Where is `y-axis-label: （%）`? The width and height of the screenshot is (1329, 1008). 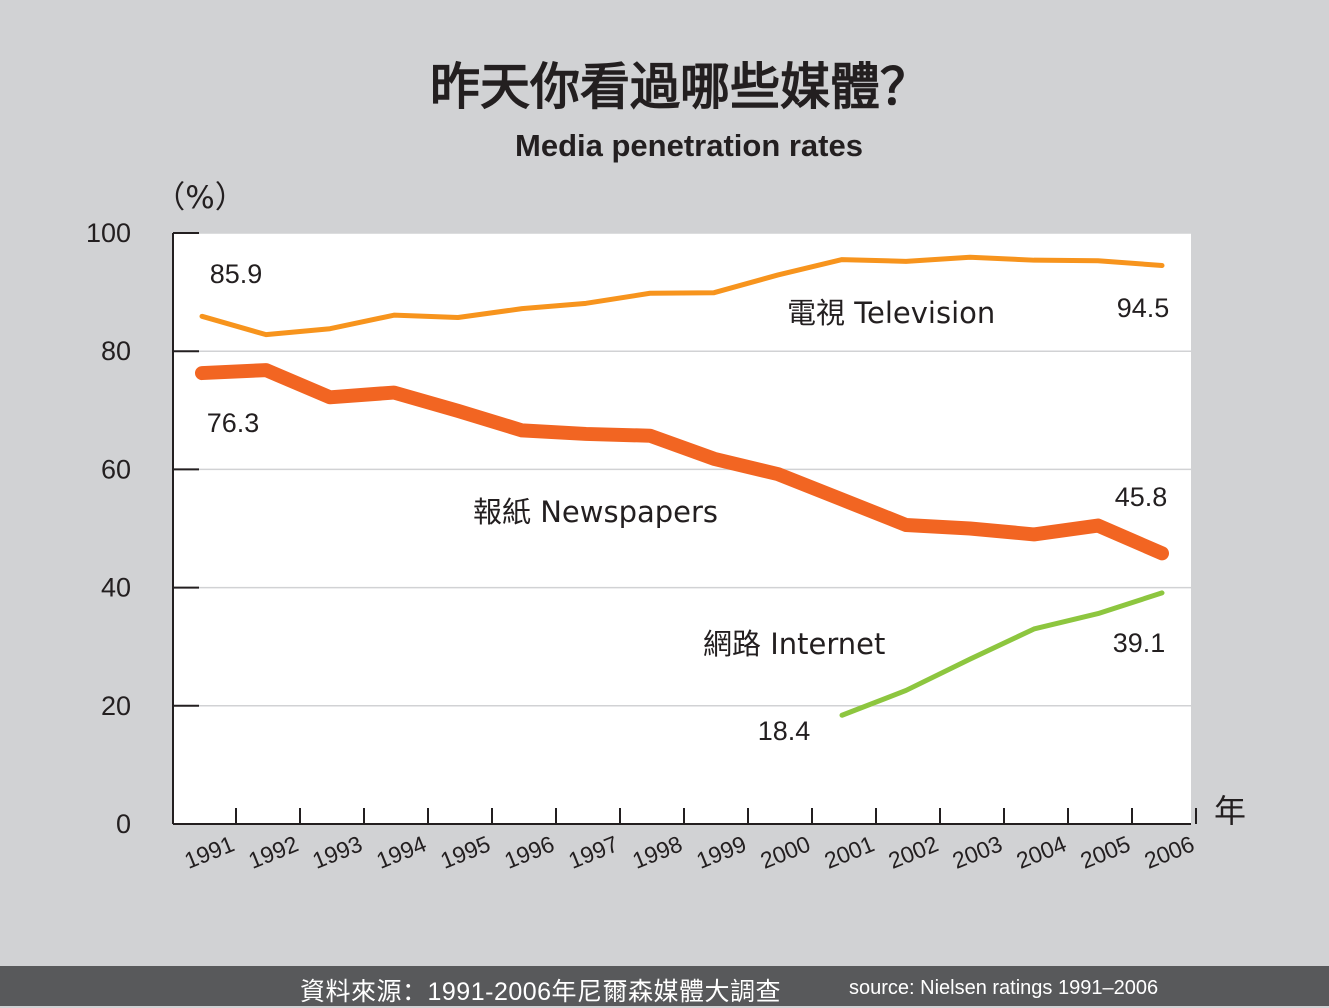 y-axis-label: （%） is located at coordinates (199, 198).